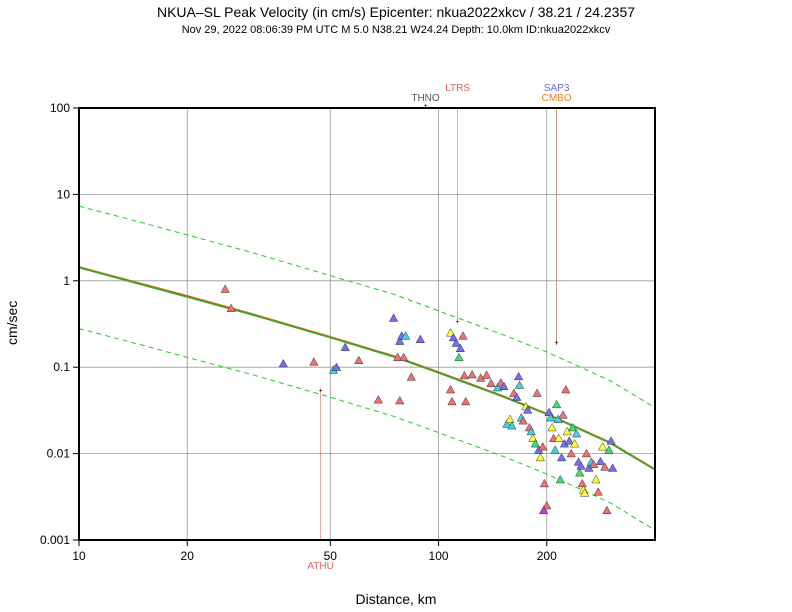 The height and width of the screenshot is (612, 792). What do you see at coordinates (66, 281) in the screenshot?
I see `y-tick-label: 1` at bounding box center [66, 281].